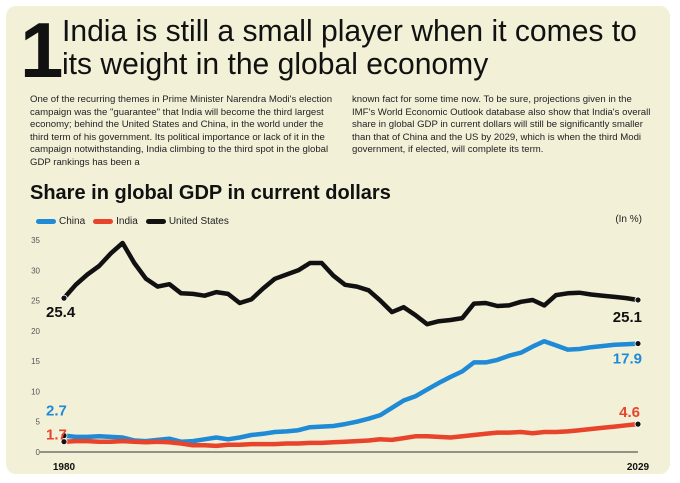 Image resolution: width=680 pixels, height=483 pixels. I want to click on legend-label-india: India, so click(127, 221).